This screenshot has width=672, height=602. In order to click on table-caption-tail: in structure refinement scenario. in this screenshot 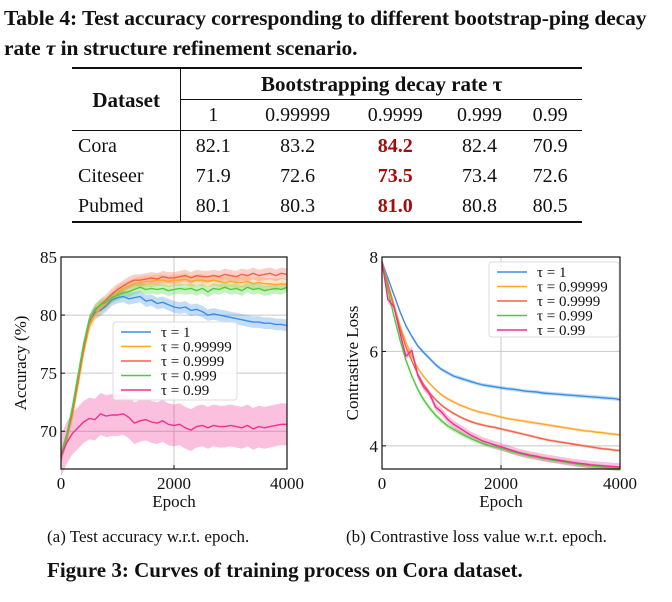, I will do `click(206, 48)`.